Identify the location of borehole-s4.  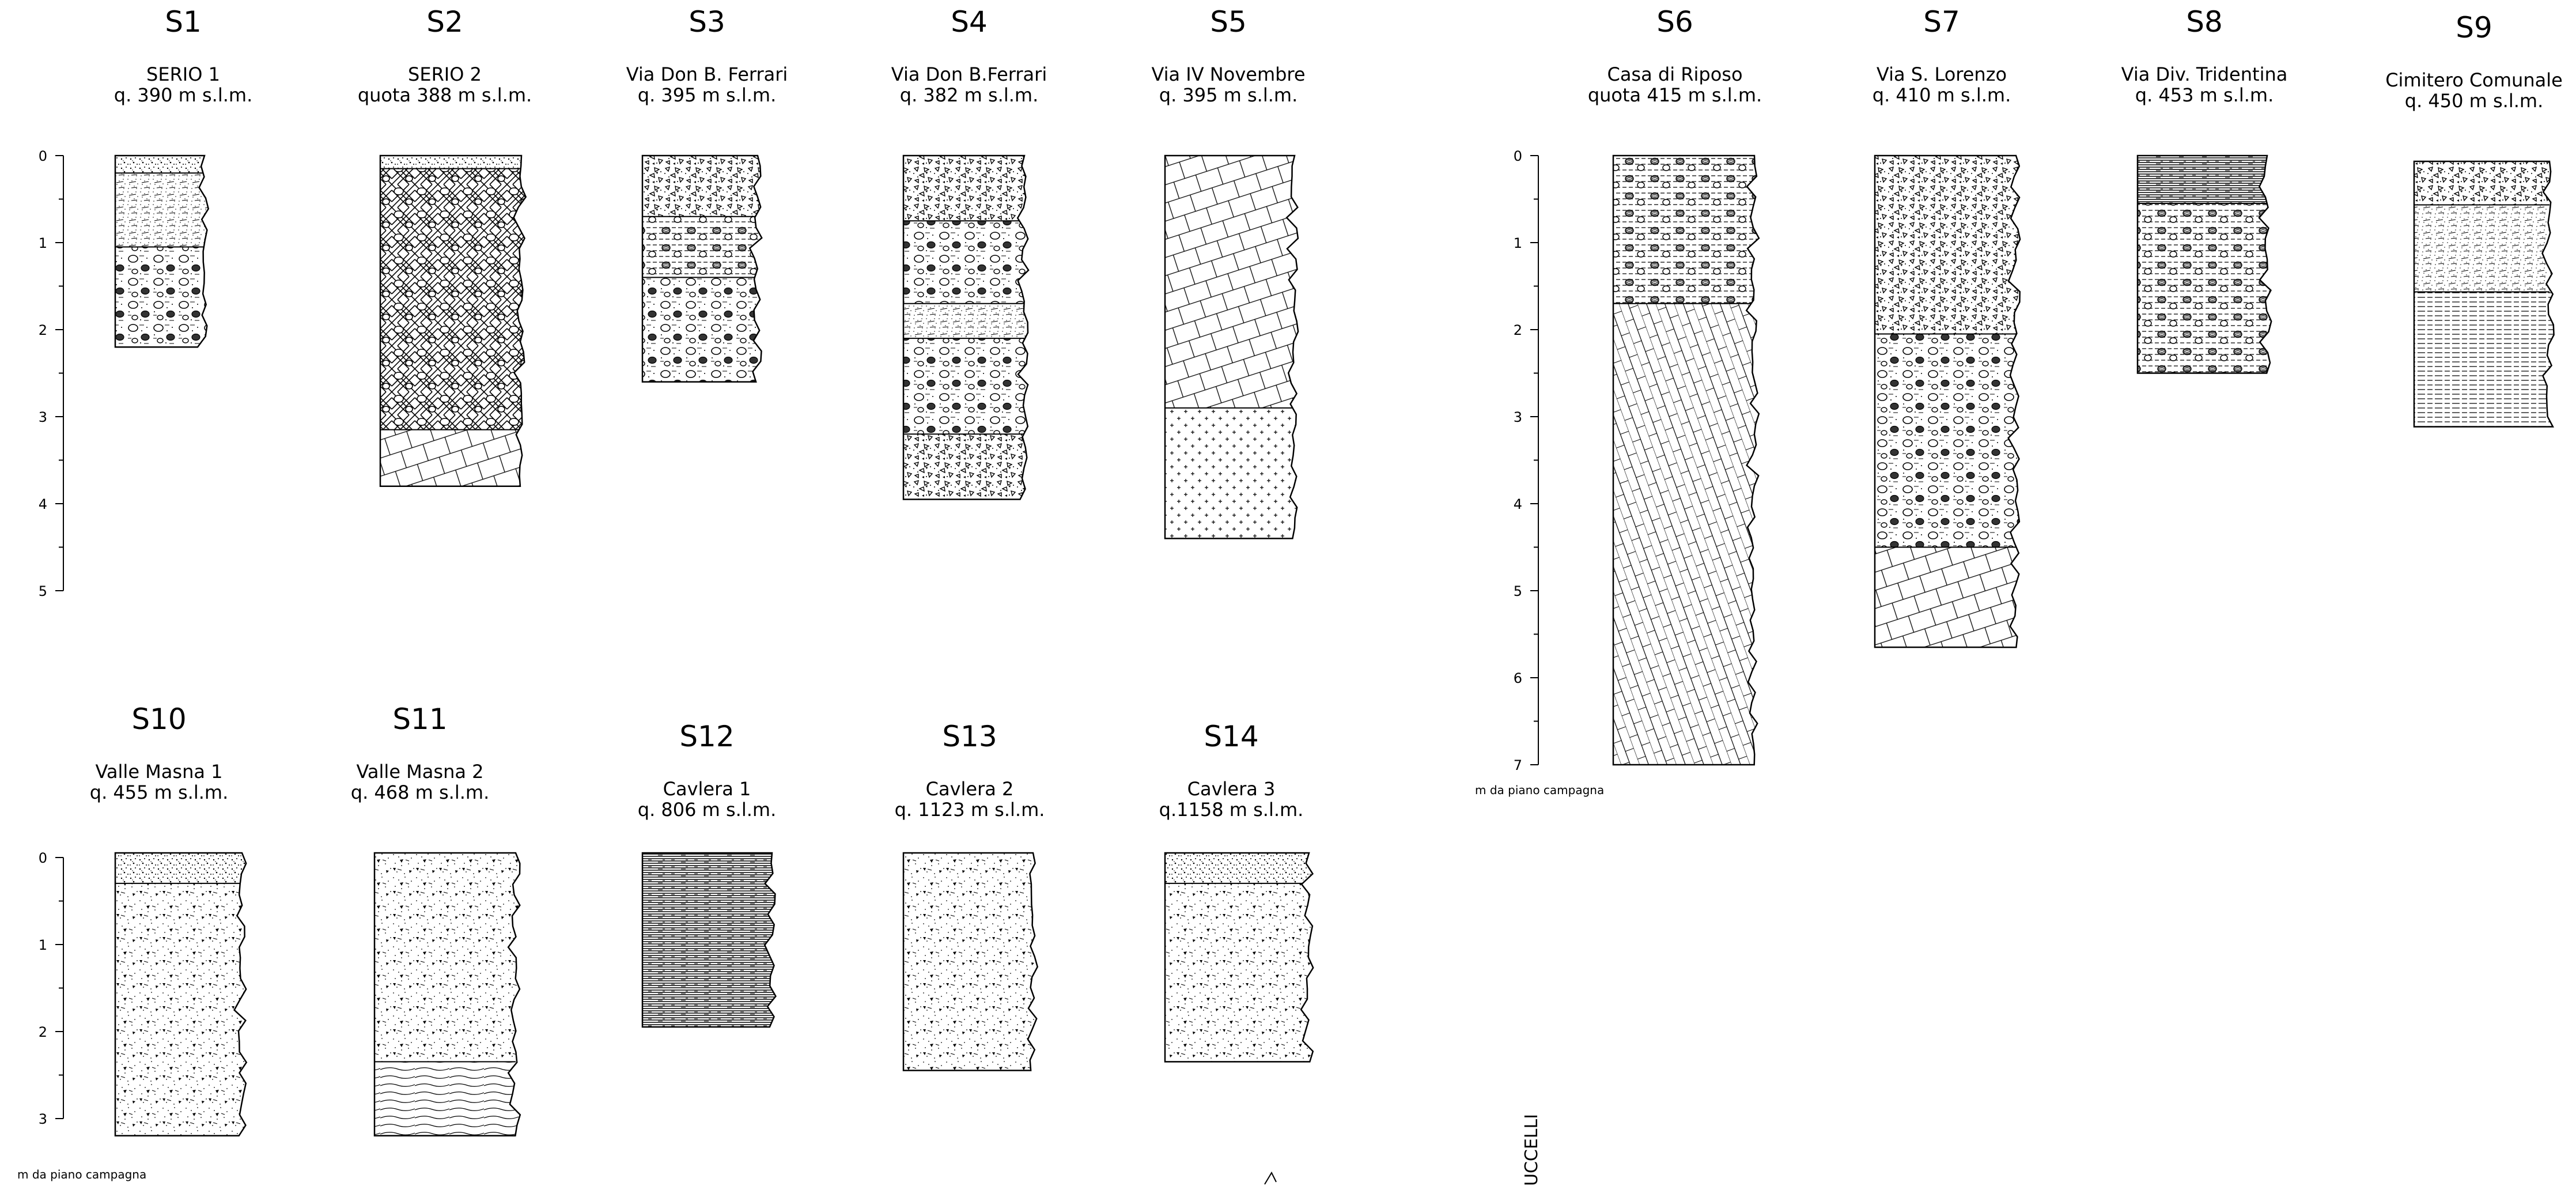
(966, 327).